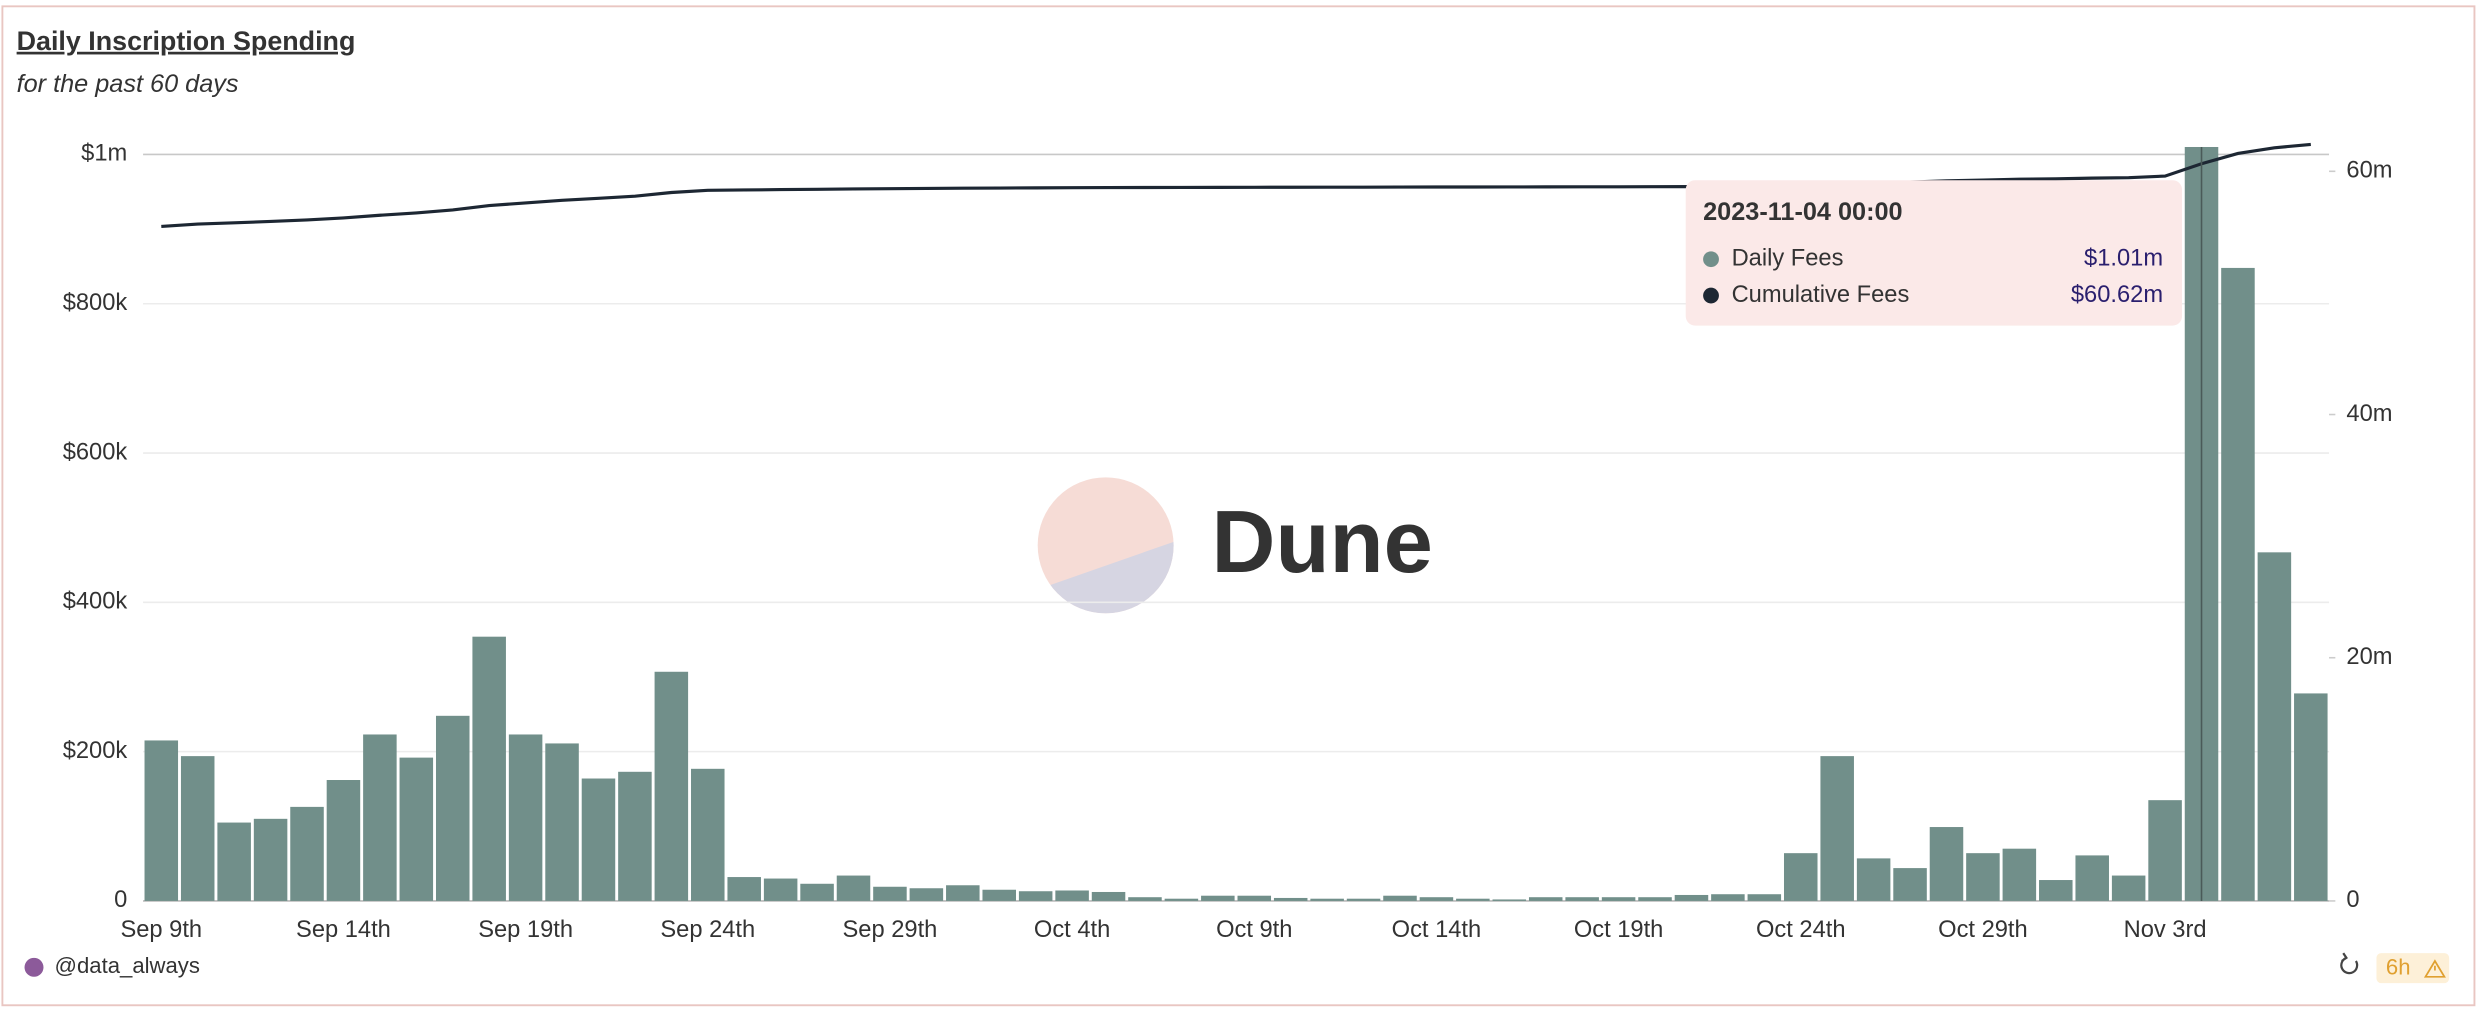  What do you see at coordinates (186, 41) in the screenshot?
I see `chart-title: Daily Inscription Spending` at bounding box center [186, 41].